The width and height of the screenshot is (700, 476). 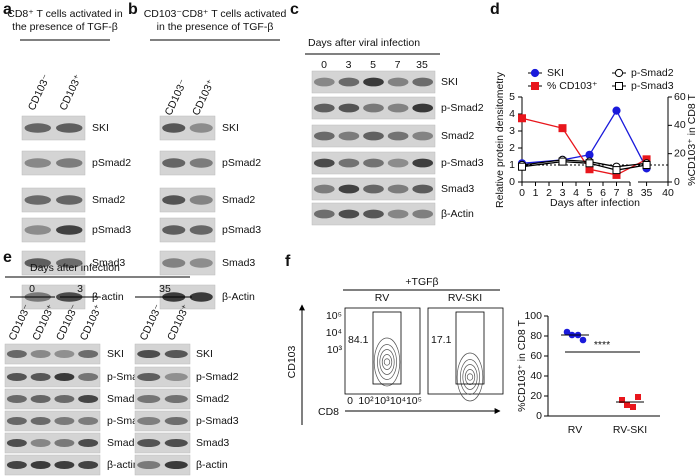 What do you see at coordinates (133, 9) in the screenshot?
I see `panel-letter: b` at bounding box center [133, 9].